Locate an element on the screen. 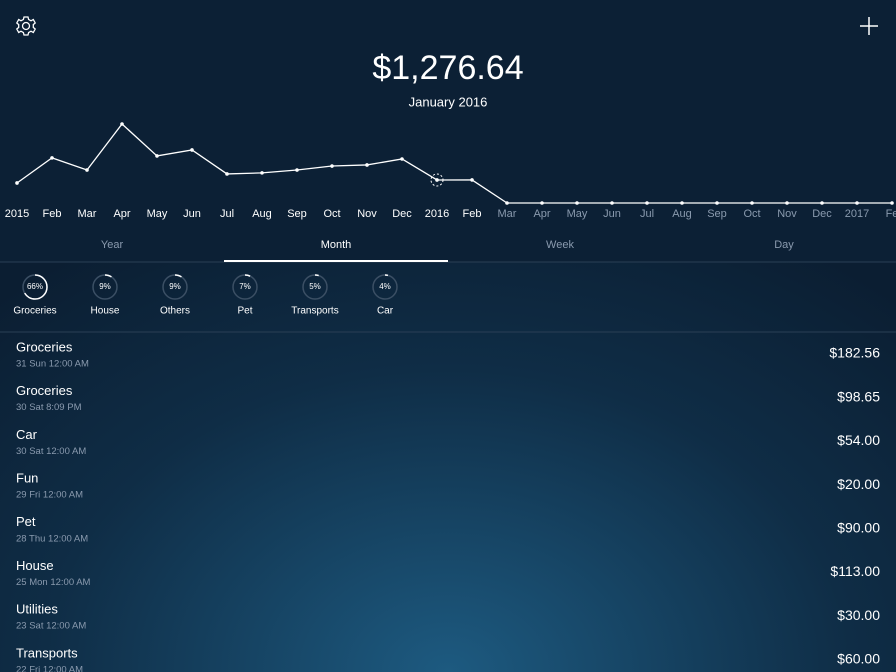  transaction-name: Pet is located at coordinates (26, 521).